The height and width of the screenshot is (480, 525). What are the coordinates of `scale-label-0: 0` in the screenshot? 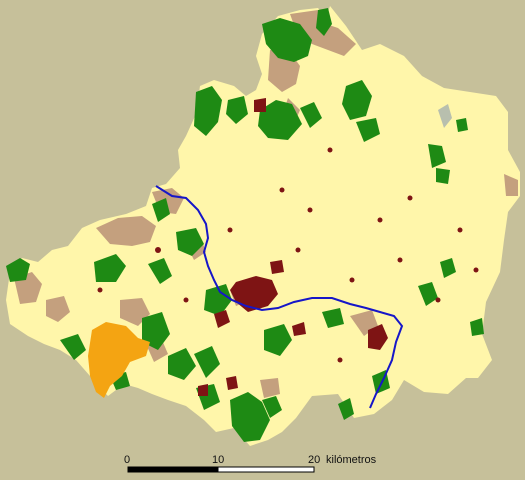 It's located at (127, 460).